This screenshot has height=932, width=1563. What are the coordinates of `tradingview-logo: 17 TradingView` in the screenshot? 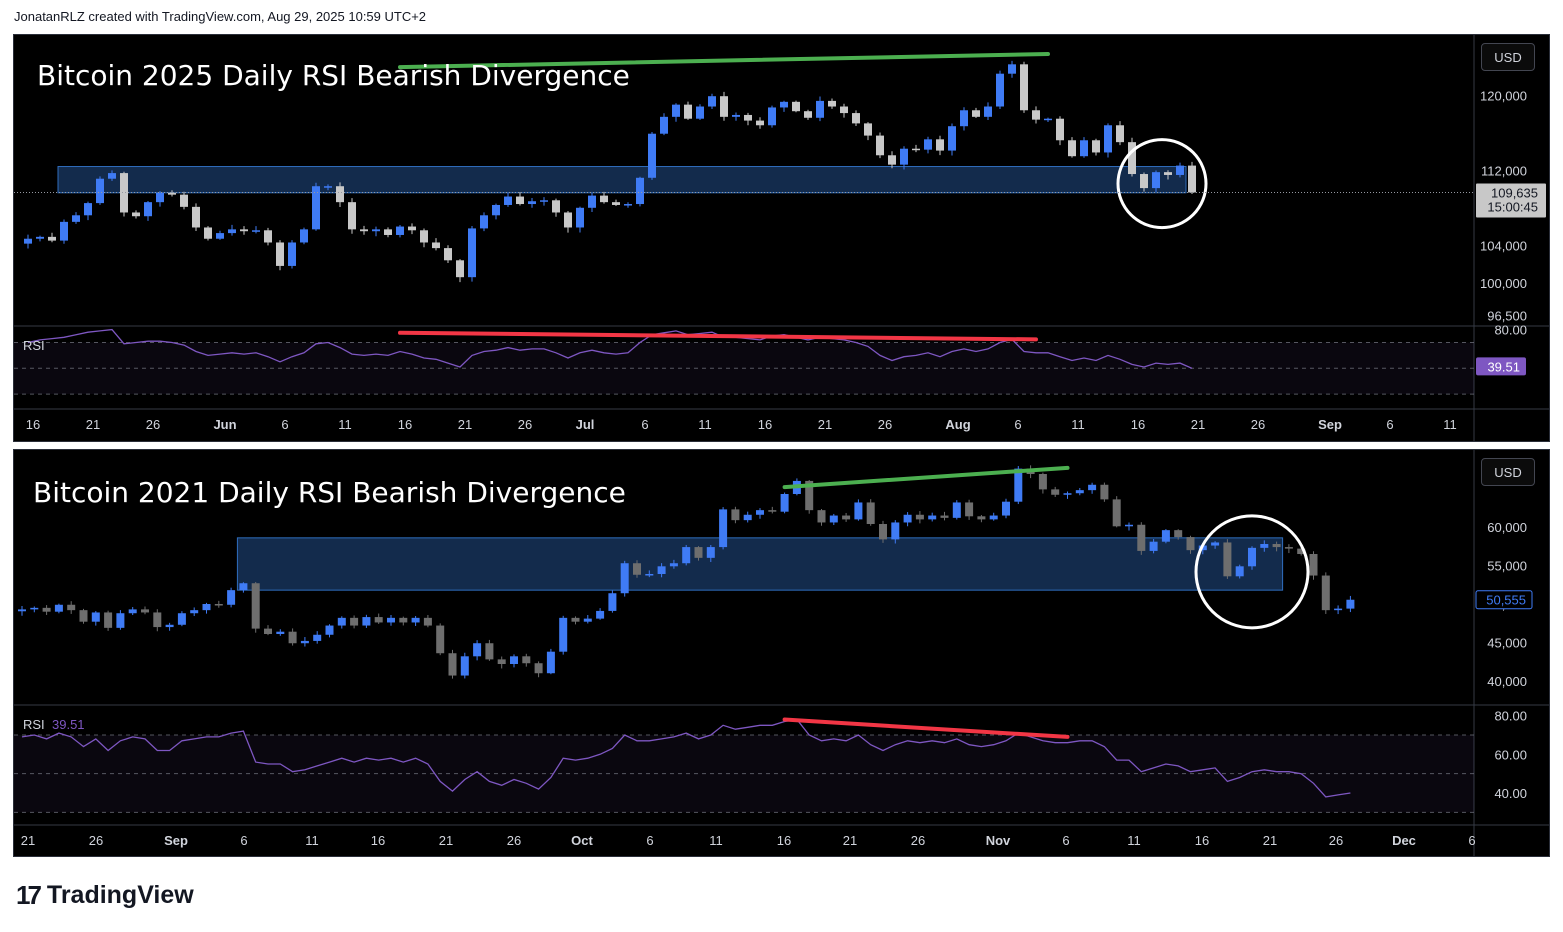 It's located at (105, 895).